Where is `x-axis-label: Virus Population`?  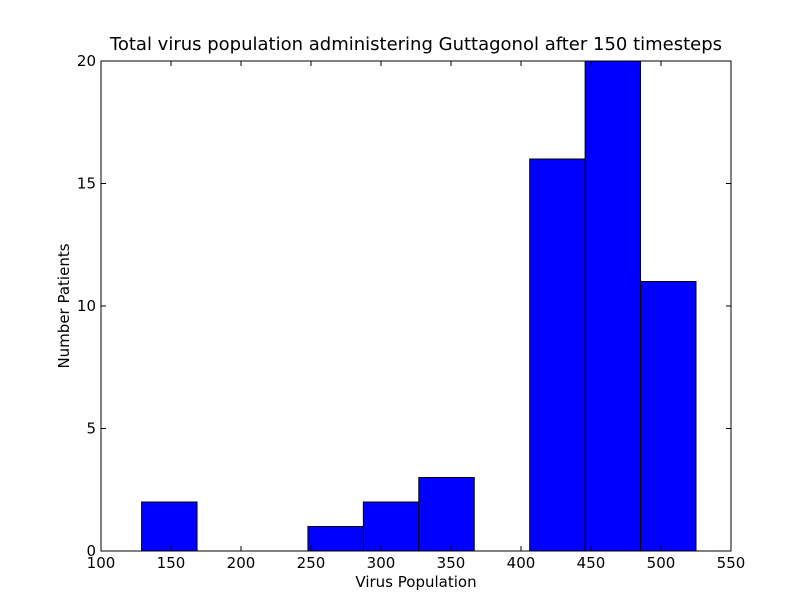 x-axis-label: Virus Population is located at coordinates (415, 582).